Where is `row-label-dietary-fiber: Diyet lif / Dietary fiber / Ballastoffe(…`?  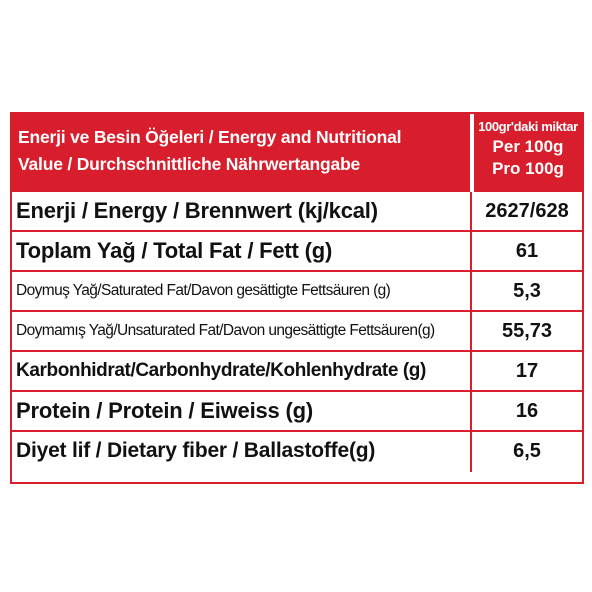
row-label-dietary-fiber: Diyet lif / Dietary fiber / Ballastoffe(… is located at coordinates (196, 450).